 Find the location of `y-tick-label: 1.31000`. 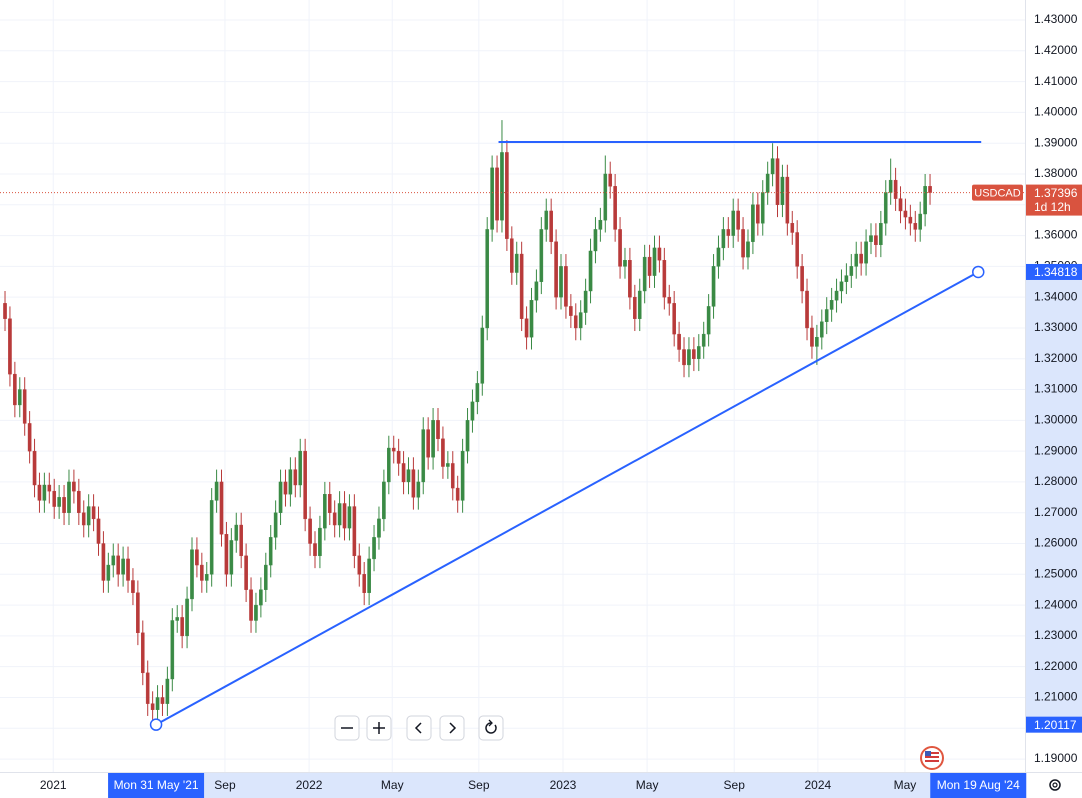

y-tick-label: 1.31000 is located at coordinates (1056, 389).